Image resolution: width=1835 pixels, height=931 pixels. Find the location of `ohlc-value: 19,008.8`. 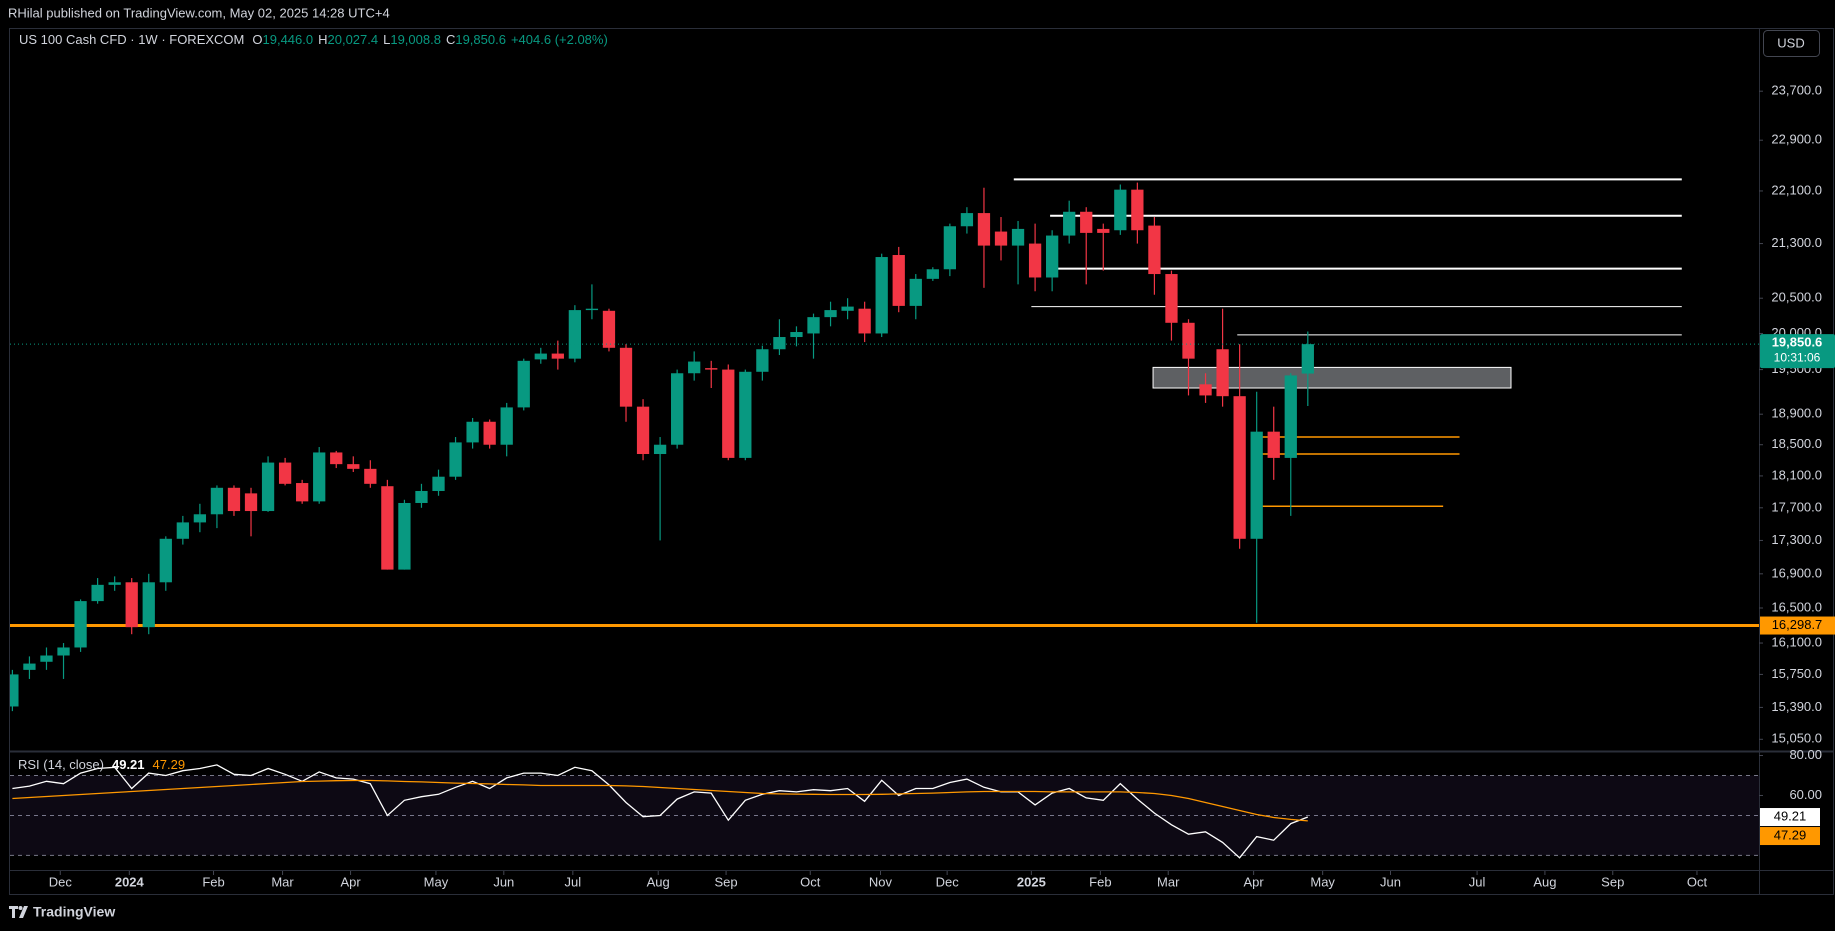

ohlc-value: 19,008.8 is located at coordinates (415, 39).